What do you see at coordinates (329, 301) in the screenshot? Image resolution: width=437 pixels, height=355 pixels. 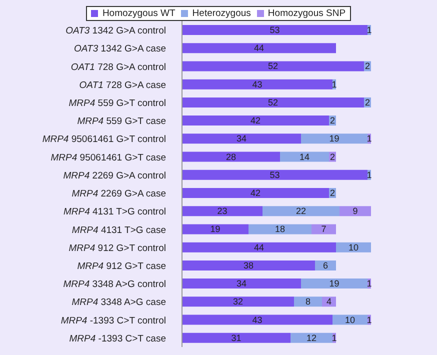 I see `data-label: 4` at bounding box center [329, 301].